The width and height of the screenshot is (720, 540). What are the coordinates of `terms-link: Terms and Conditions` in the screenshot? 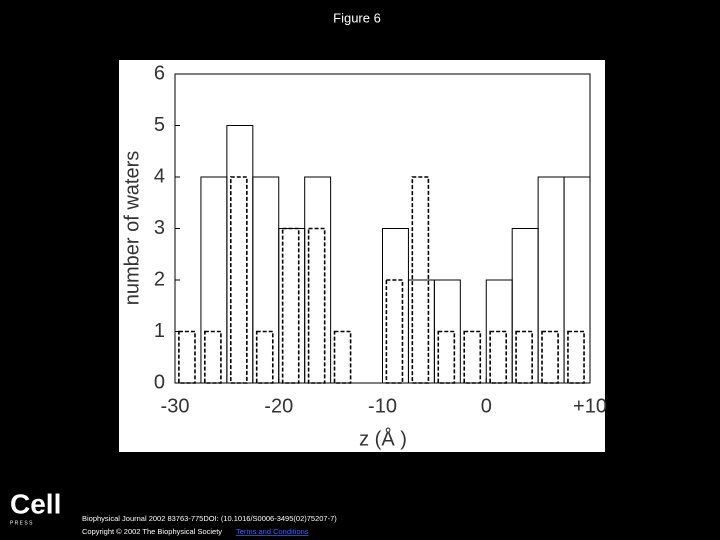 It's located at (272, 531).